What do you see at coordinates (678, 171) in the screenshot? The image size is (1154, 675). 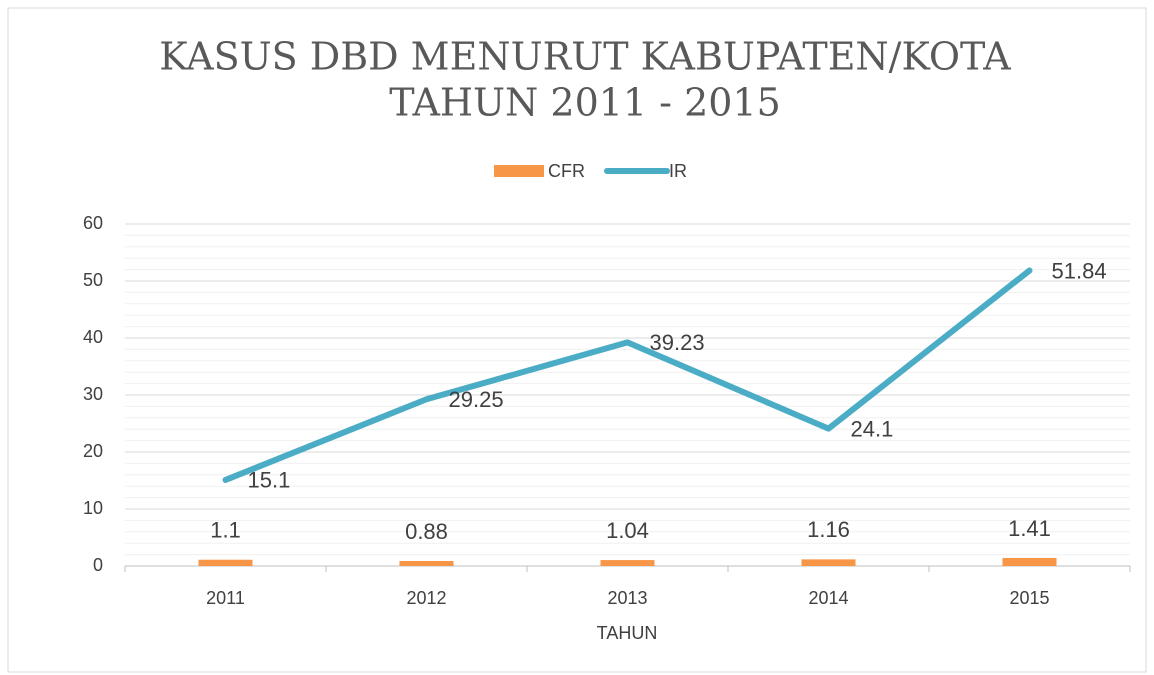 I see `legend-label: IR` at bounding box center [678, 171].